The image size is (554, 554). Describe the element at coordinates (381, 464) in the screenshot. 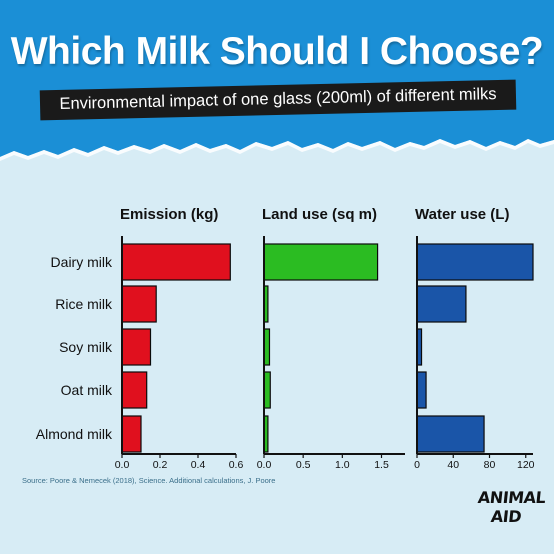

I see `tick-label: 1.5` at that location.